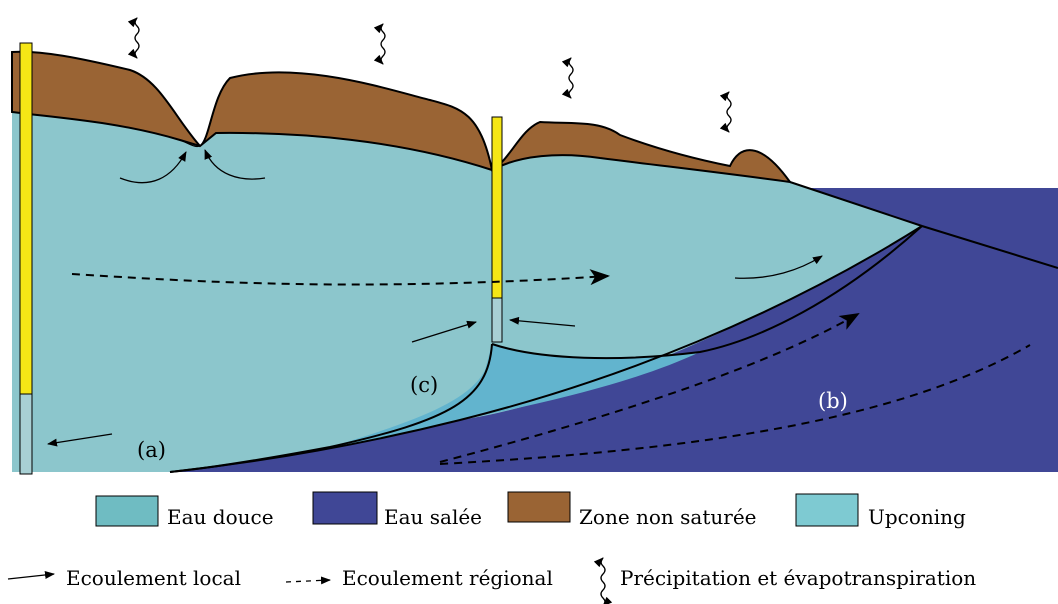  Describe the element at coordinates (497, 207) in the screenshot. I see `well-c-casing` at that location.